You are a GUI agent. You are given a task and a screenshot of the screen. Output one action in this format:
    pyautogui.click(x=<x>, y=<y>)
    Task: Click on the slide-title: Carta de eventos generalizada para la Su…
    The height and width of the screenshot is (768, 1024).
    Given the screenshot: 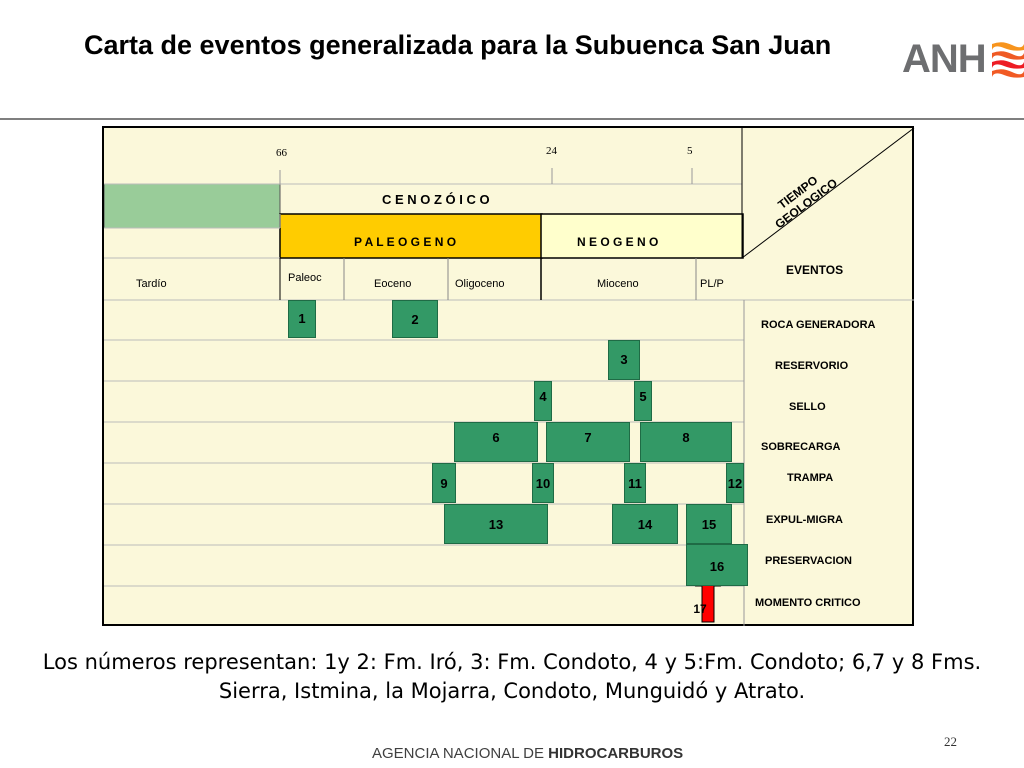 What is the action you would take?
    pyautogui.click(x=458, y=45)
    